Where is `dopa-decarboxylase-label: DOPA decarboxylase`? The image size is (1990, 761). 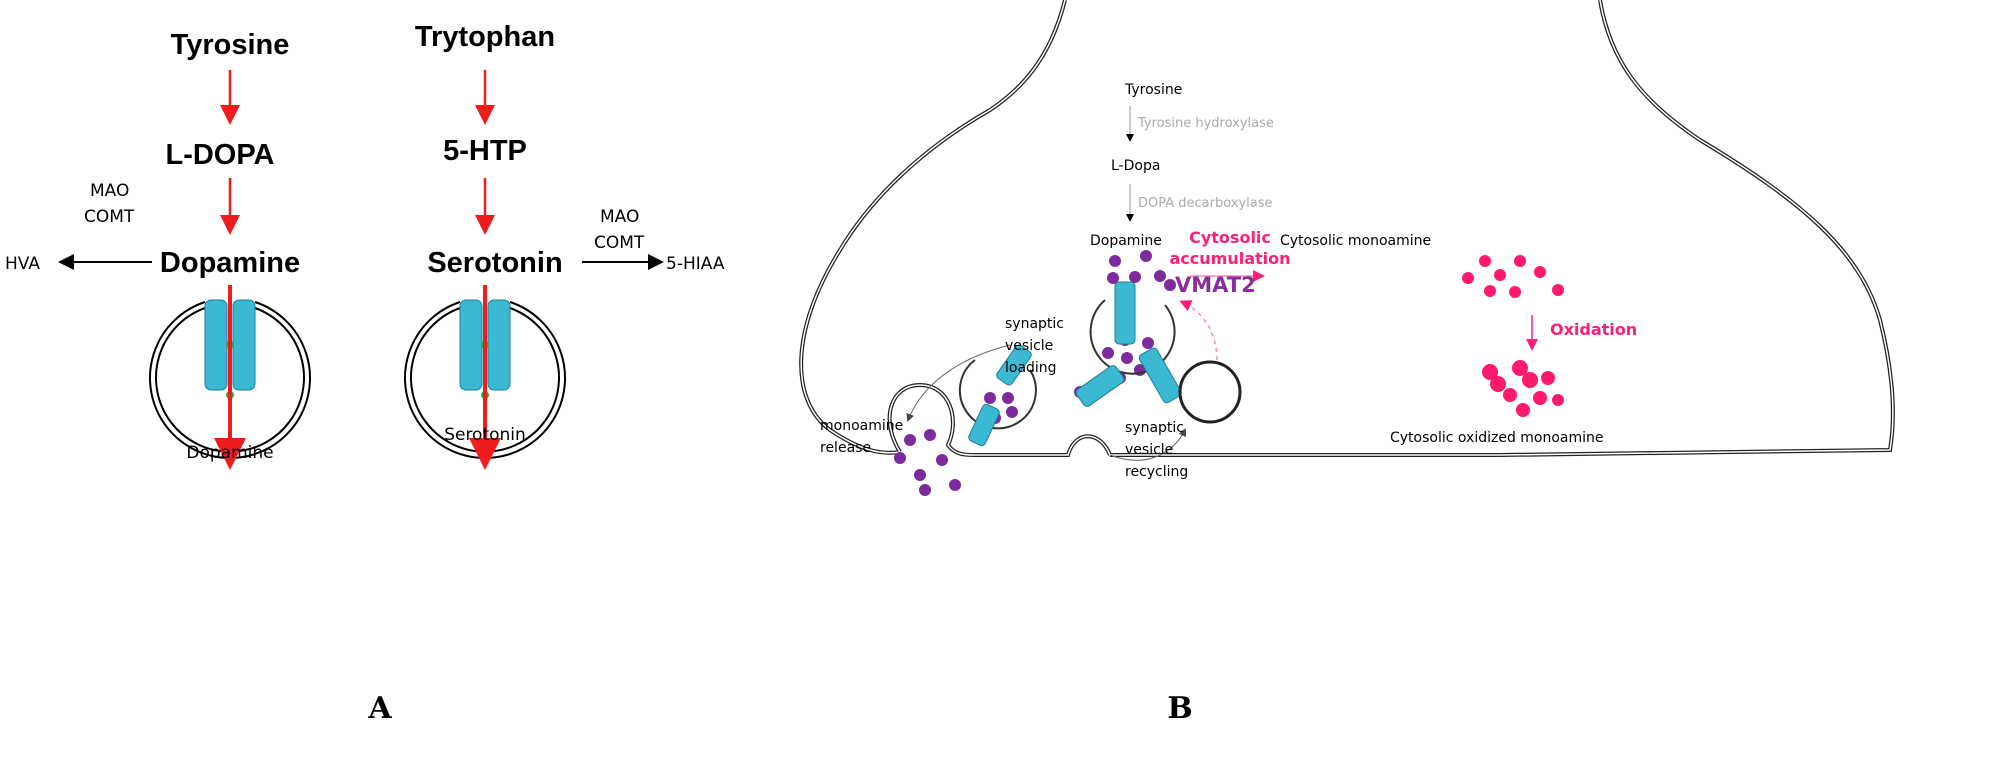 dopa-decarboxylase-label: DOPA decarboxylase is located at coordinates (1205, 203).